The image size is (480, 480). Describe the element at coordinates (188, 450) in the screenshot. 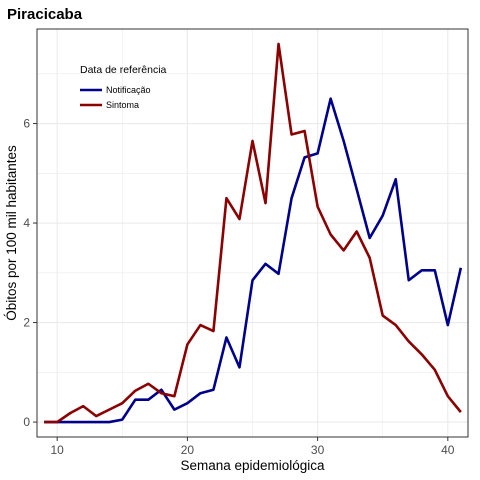

I see `x-tick-label: 20` at that location.